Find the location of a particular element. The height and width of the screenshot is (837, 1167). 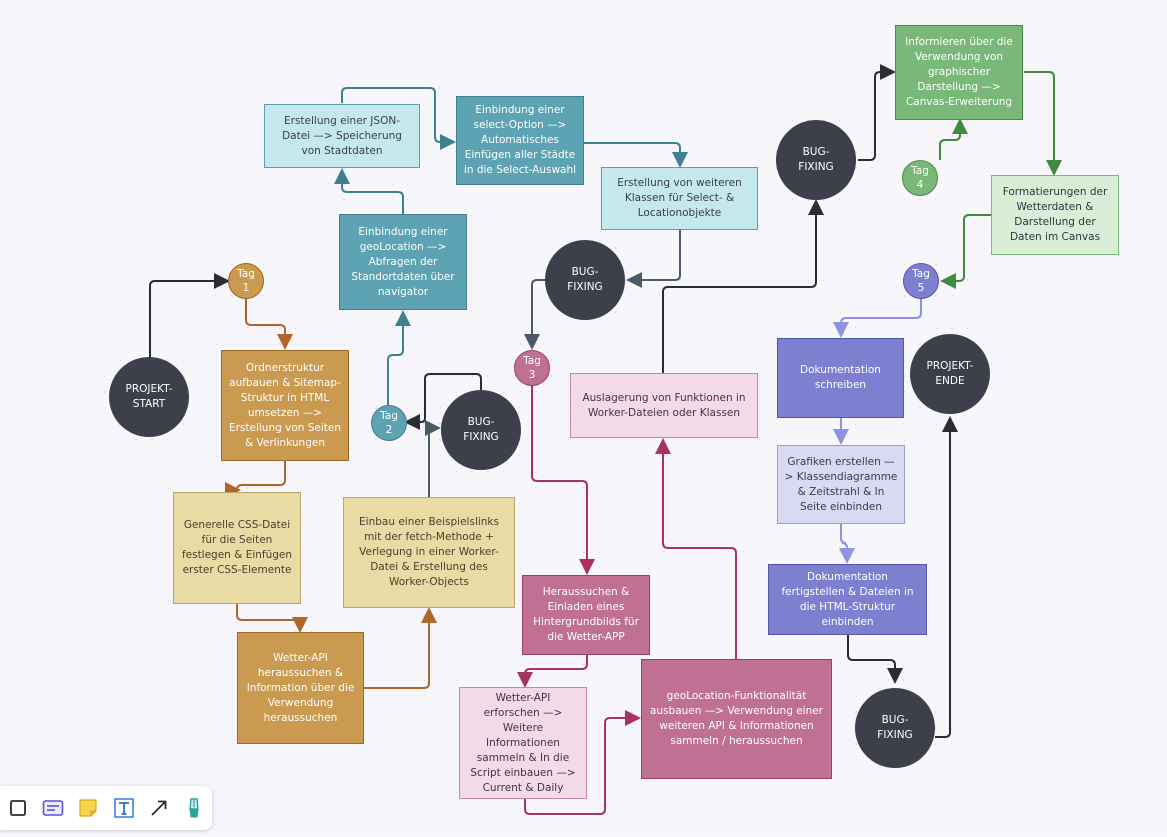

edge-formatierungen-tag5 is located at coordinates (966, 251).